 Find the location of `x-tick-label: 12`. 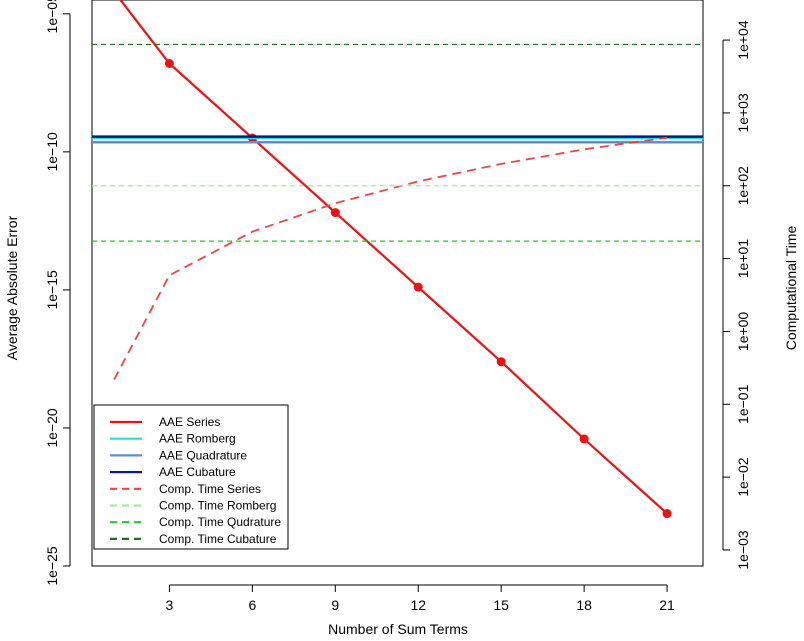

x-tick-label: 12 is located at coordinates (418, 605).